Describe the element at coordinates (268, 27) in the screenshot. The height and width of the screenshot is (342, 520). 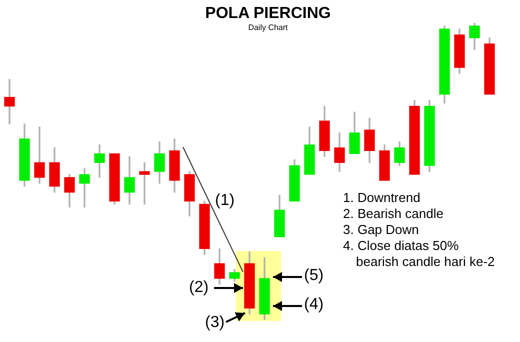
I see `chart-subtitle: Daily Chart` at that location.